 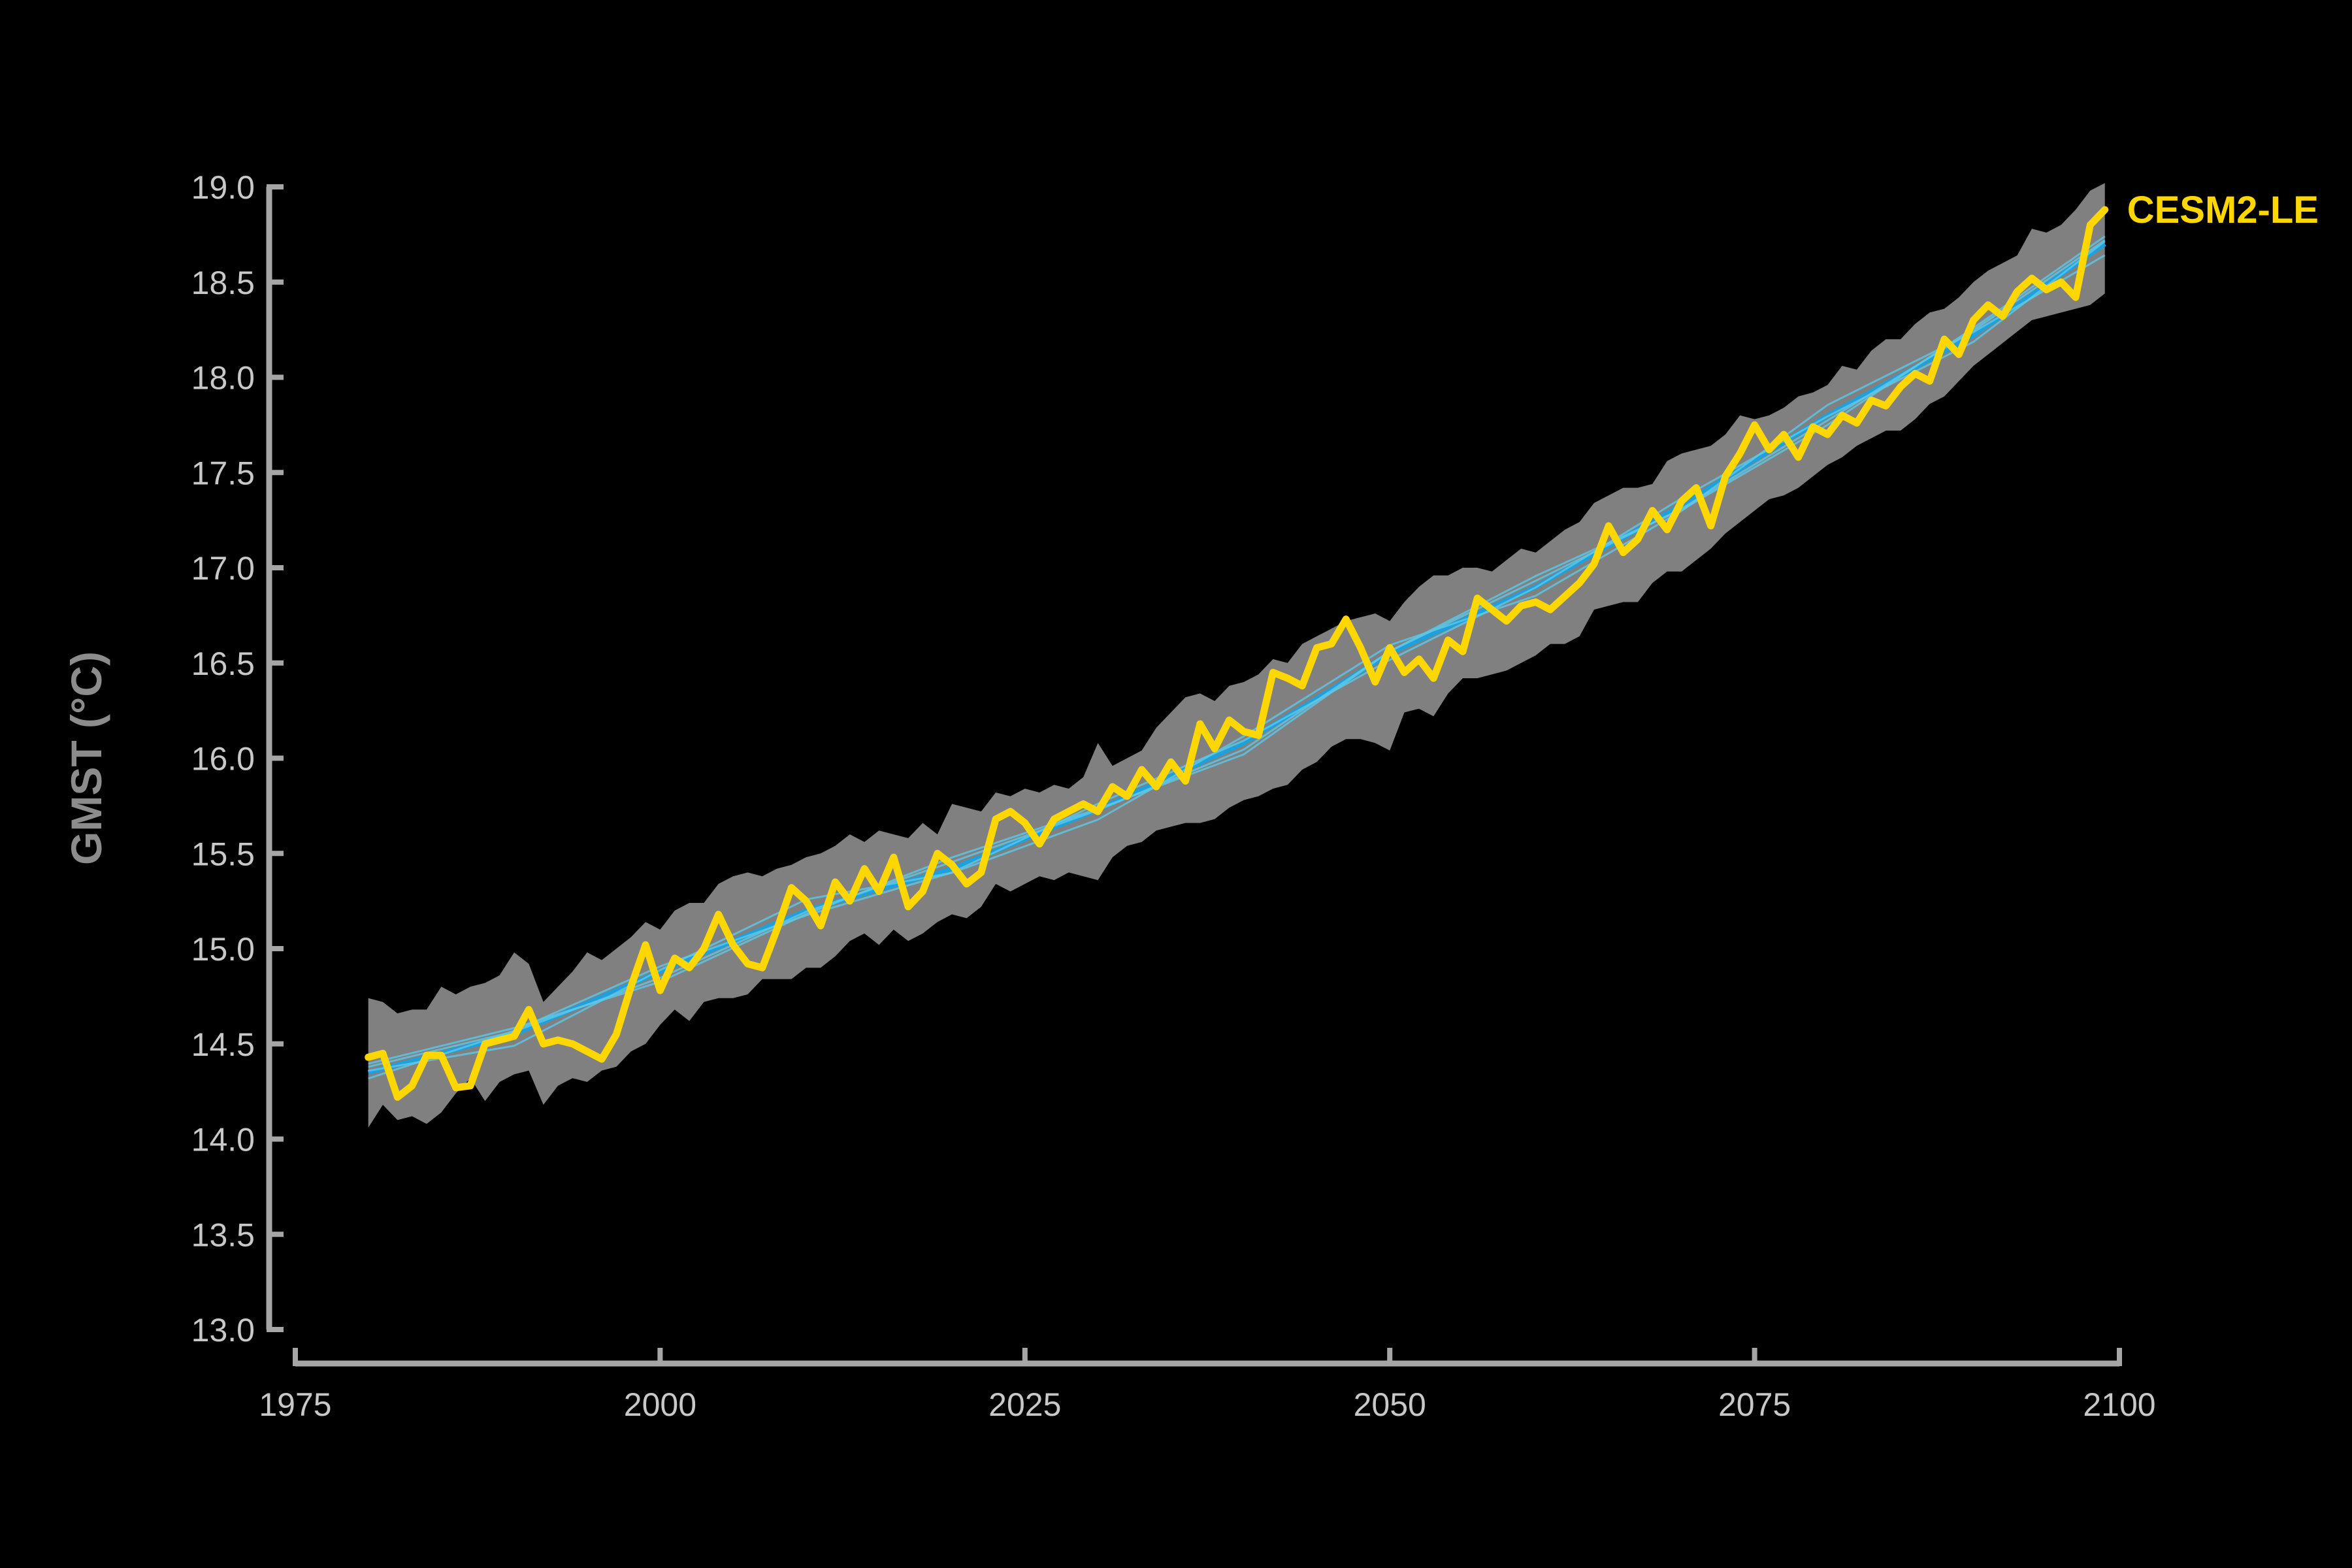 What do you see at coordinates (223, 473) in the screenshot?
I see `y-tick-label: 17.5` at bounding box center [223, 473].